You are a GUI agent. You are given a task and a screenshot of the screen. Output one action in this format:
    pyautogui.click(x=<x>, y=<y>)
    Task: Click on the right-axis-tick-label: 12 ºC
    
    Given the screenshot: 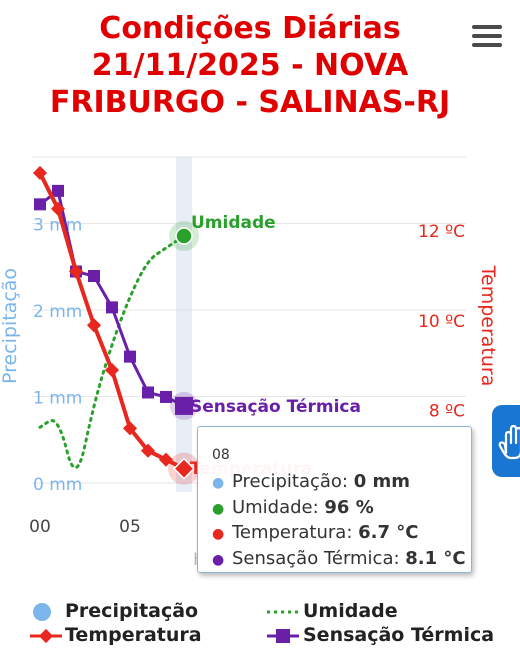 What is the action you would take?
    pyautogui.click(x=441, y=232)
    